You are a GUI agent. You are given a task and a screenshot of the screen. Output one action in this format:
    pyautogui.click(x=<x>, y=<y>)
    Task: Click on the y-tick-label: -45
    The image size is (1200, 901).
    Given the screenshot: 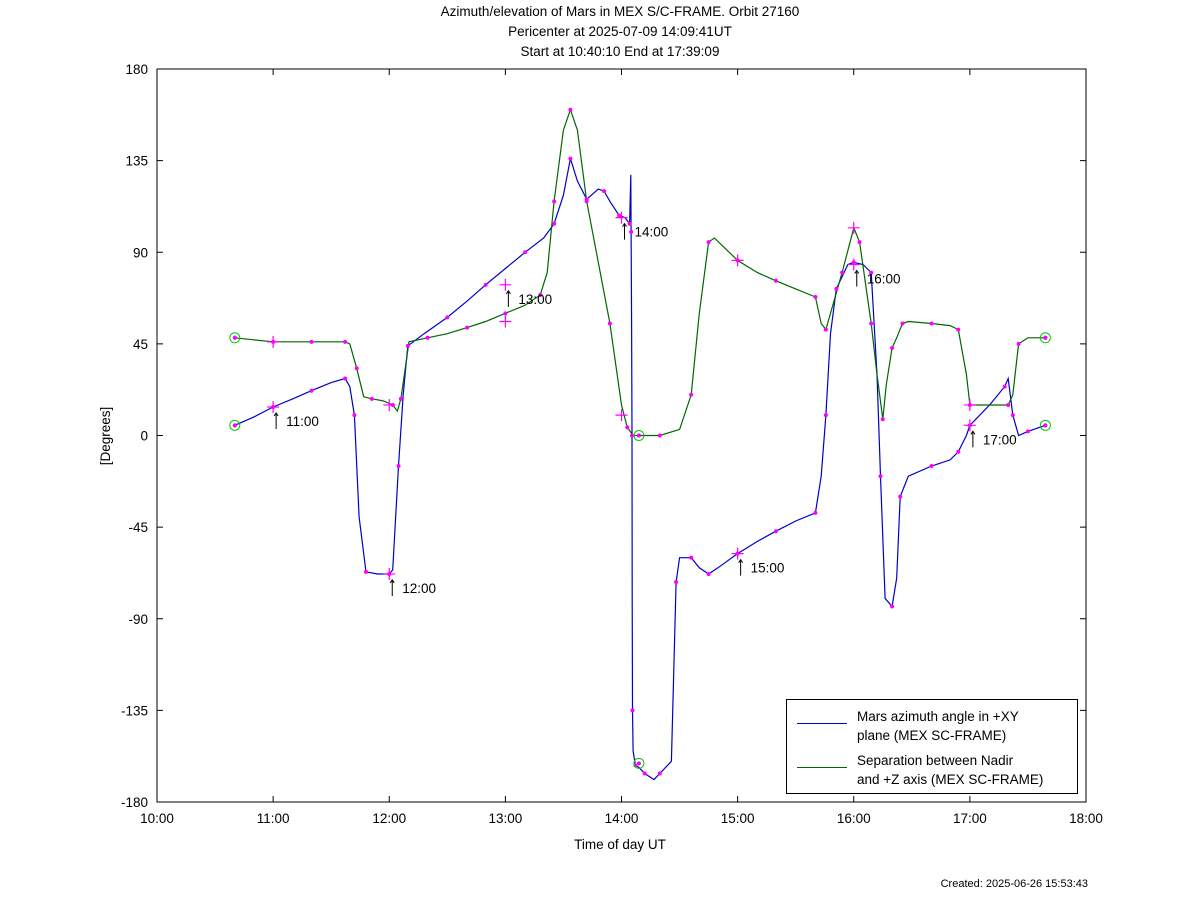 What is the action you would take?
    pyautogui.click(x=138, y=527)
    